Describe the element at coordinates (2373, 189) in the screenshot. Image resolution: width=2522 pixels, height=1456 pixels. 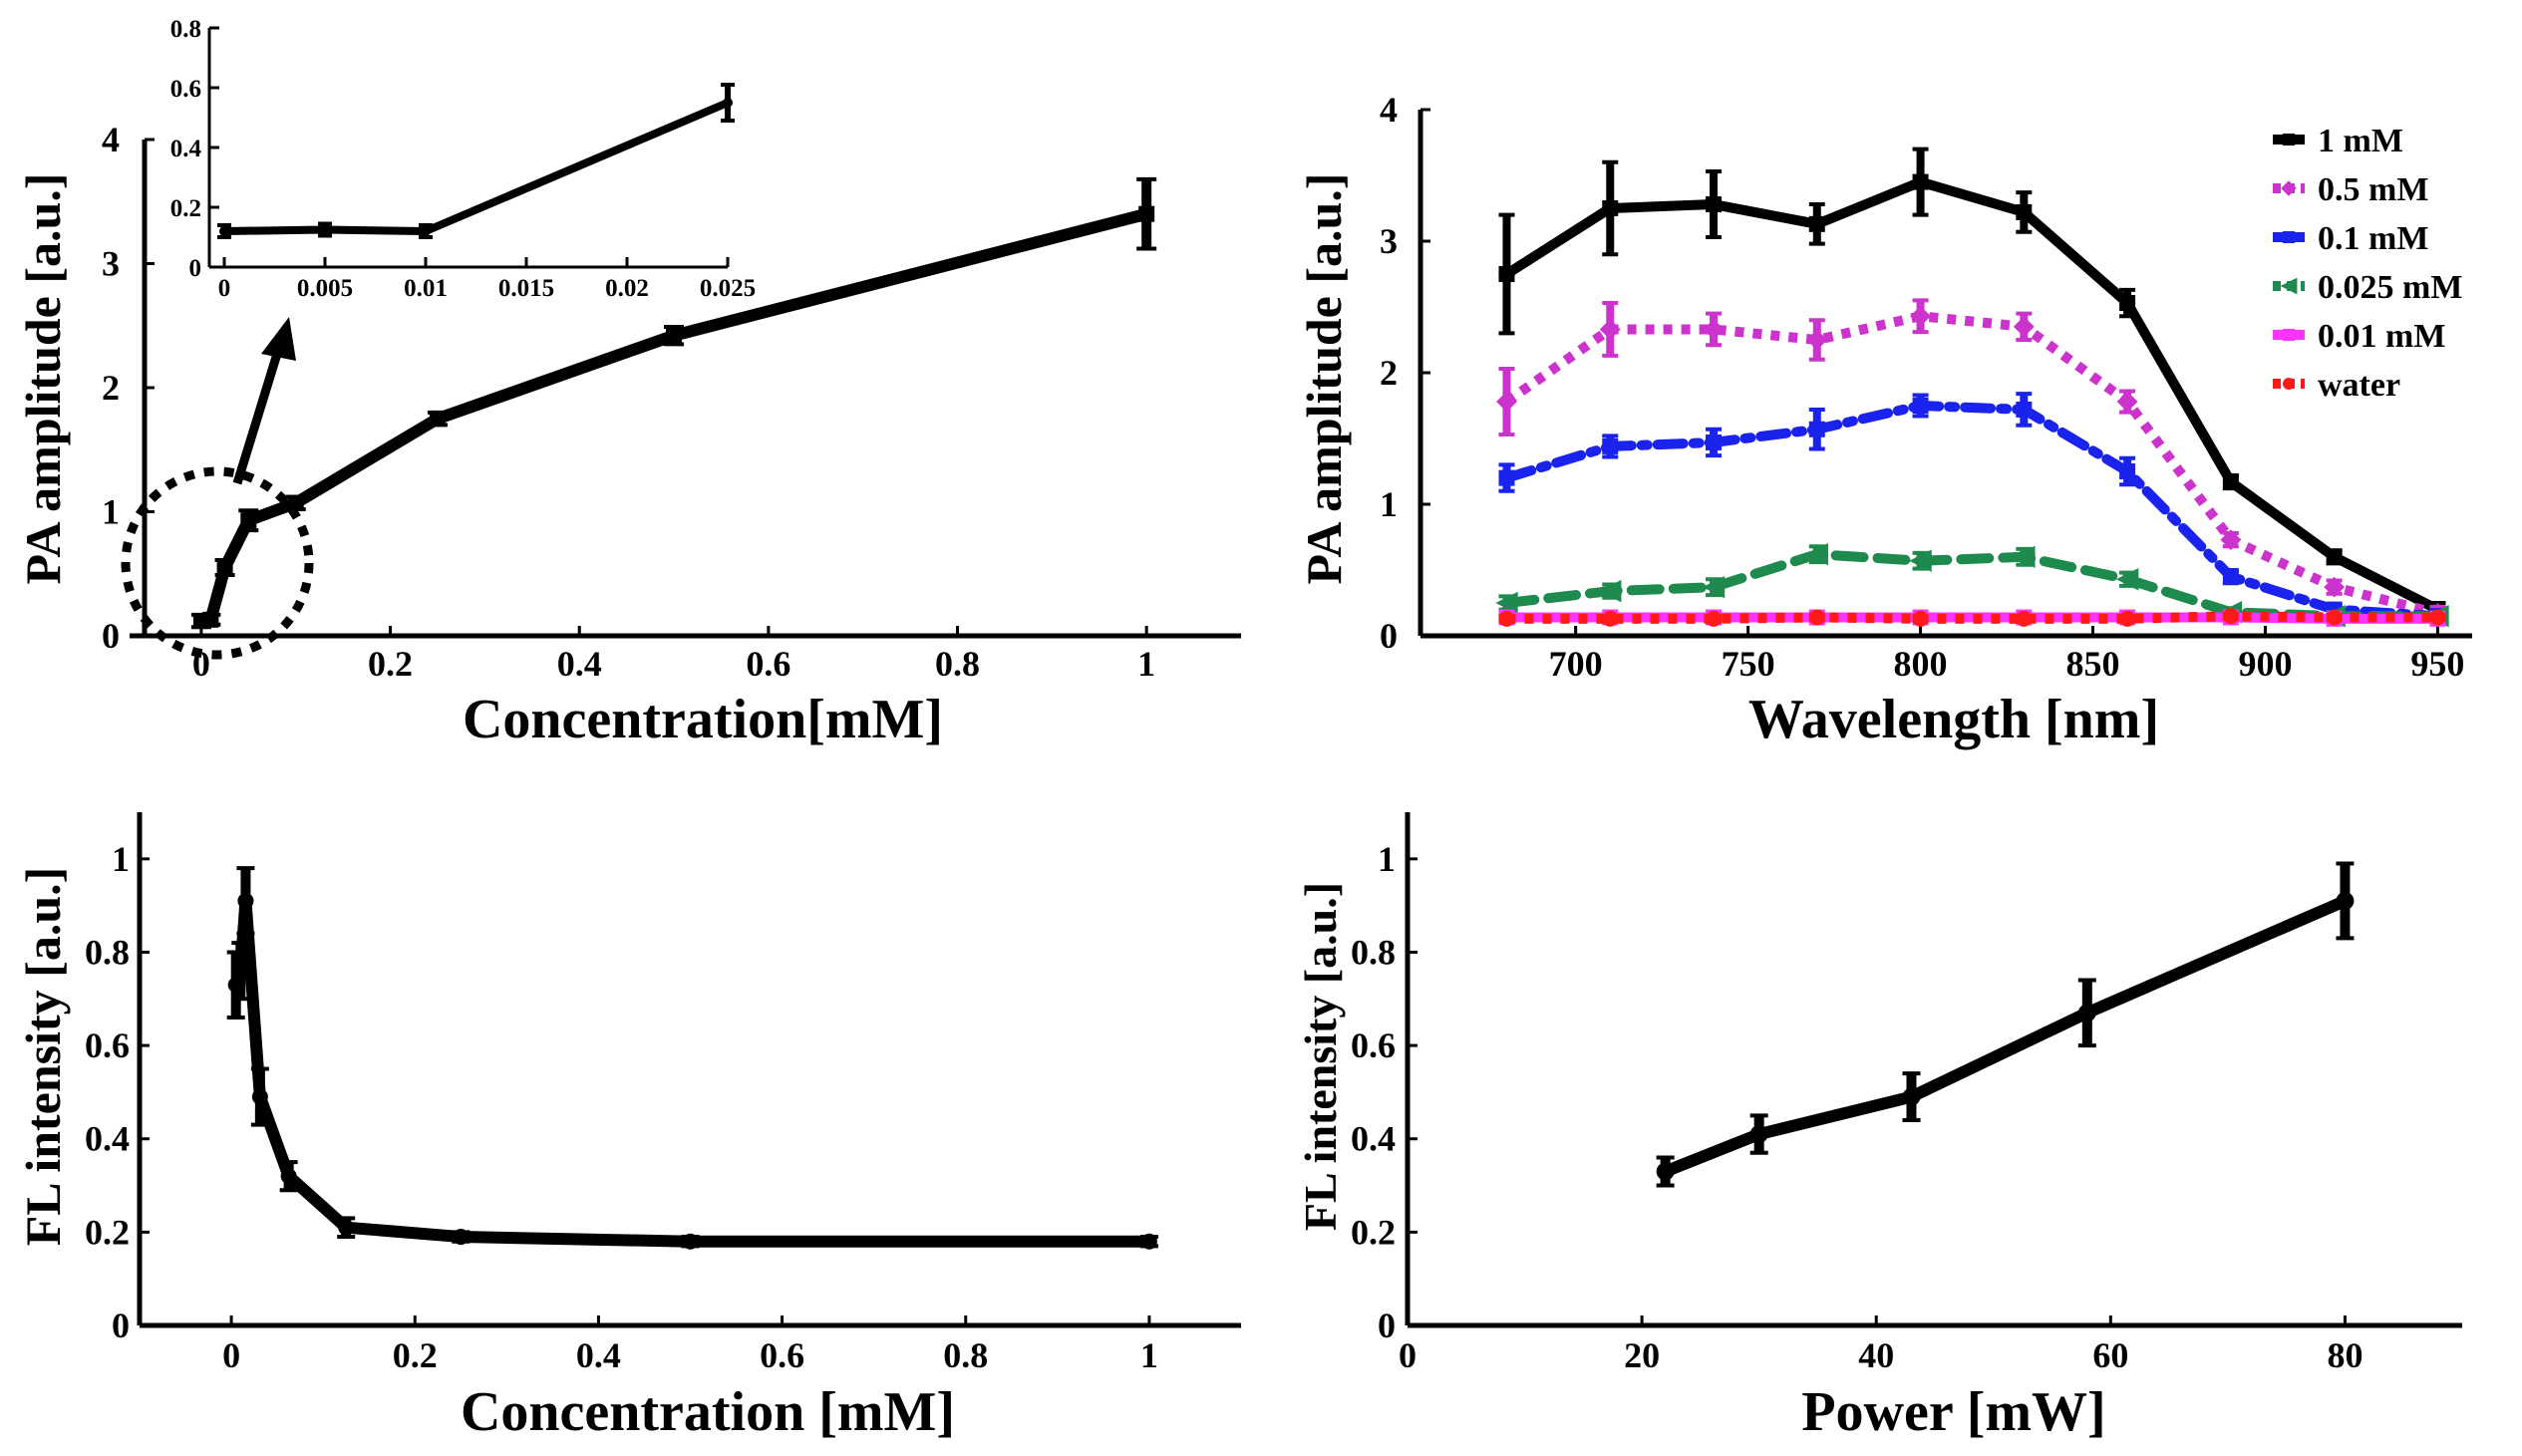
I see `legend-label: 0.5 mM` at that location.